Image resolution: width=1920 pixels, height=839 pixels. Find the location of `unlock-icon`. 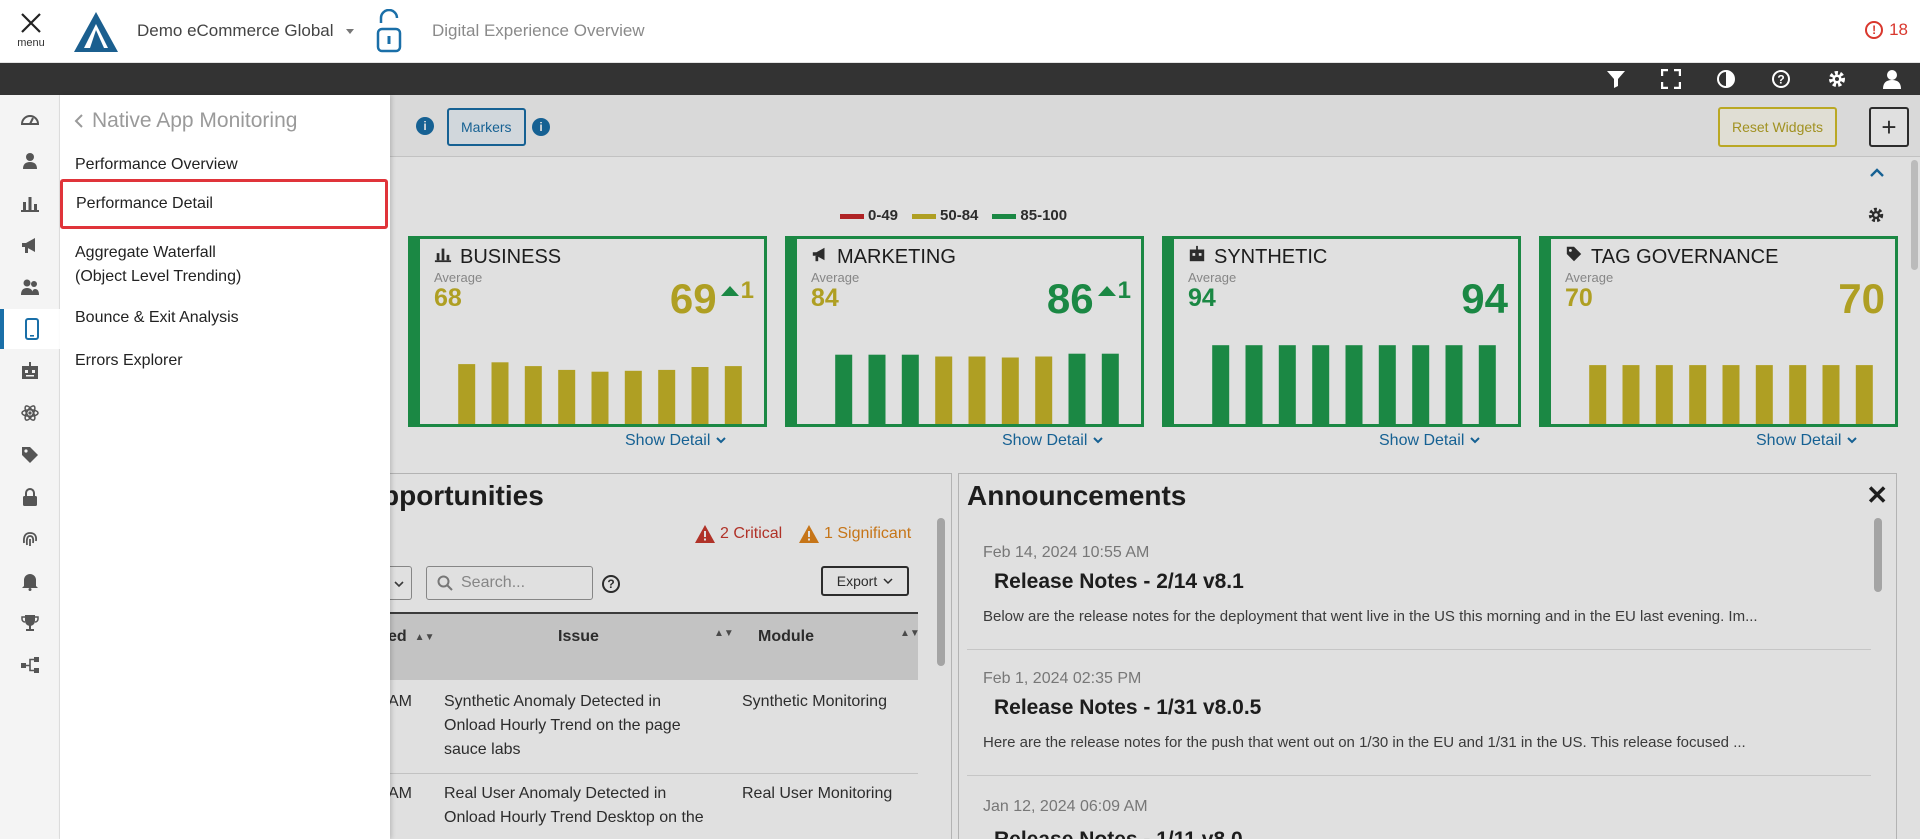

unlock-icon is located at coordinates (390, 31).